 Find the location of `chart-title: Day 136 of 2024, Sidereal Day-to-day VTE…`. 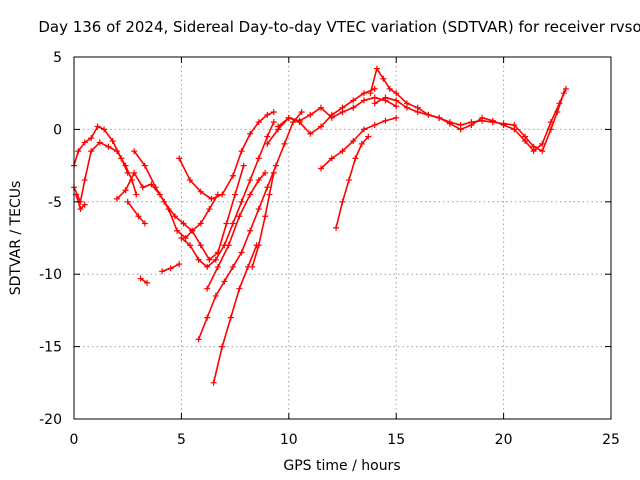

chart-title: Day 136 of 2024, Sidereal Day-to-day VTE… is located at coordinates (339, 27).